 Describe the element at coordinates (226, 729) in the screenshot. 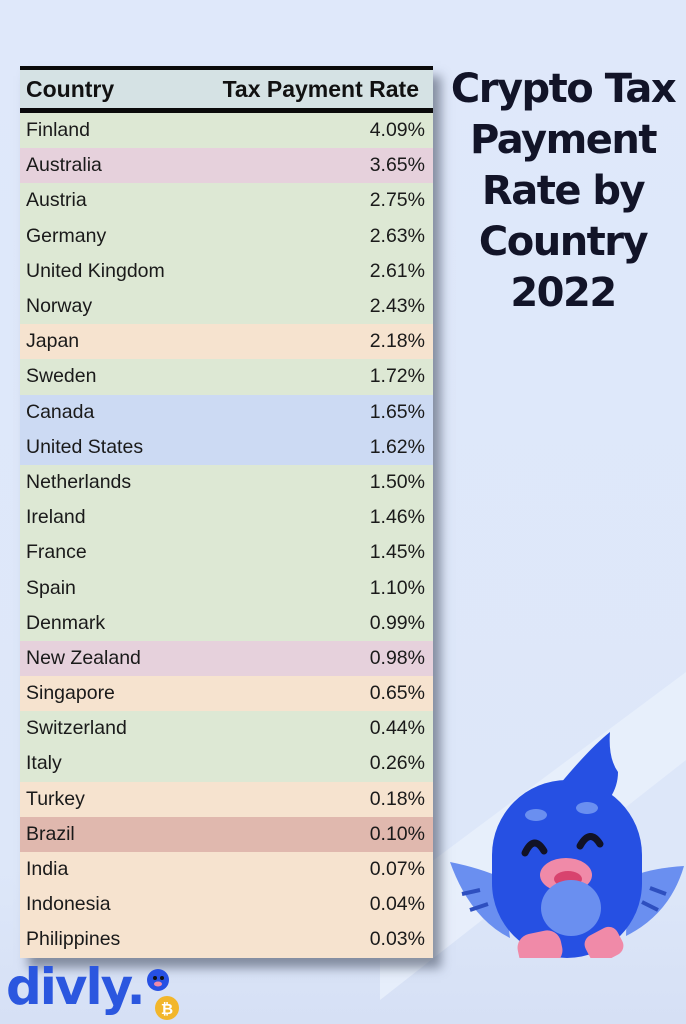

I see `table-row: Switzerland 0.44%` at that location.